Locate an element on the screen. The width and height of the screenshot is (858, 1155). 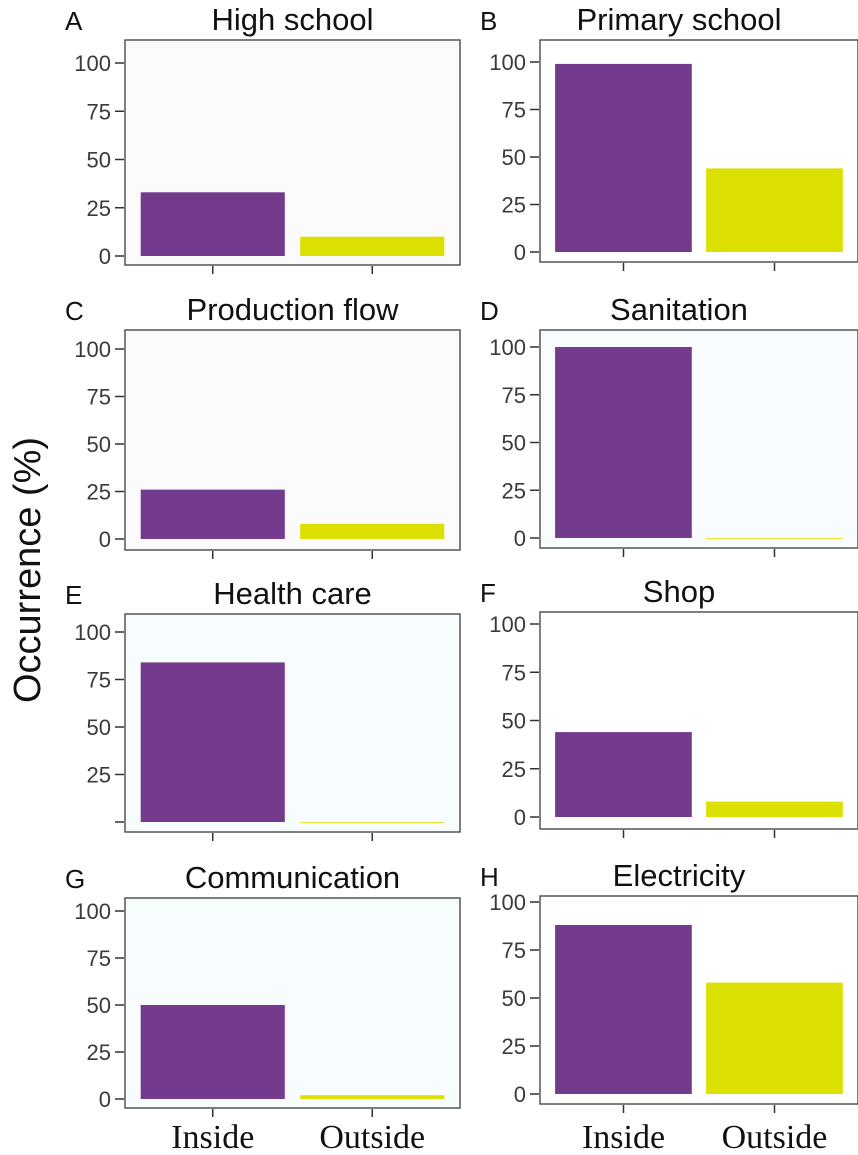
panel-title: Production flow is located at coordinates (293, 309).